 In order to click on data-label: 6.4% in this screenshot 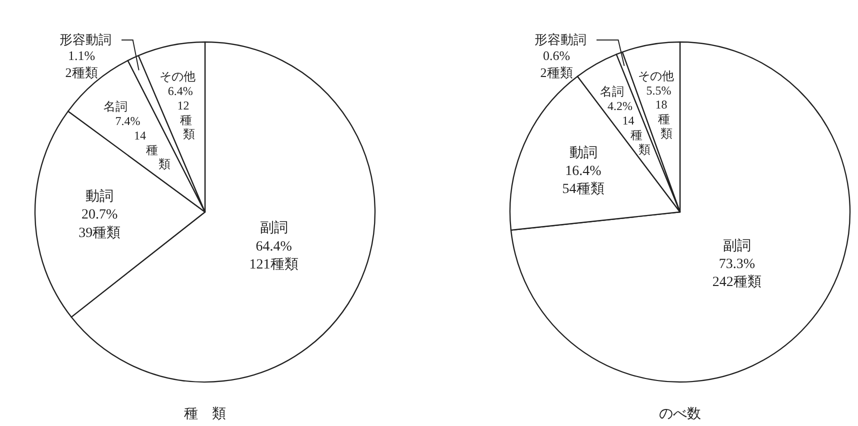, I will do `click(180, 91)`.